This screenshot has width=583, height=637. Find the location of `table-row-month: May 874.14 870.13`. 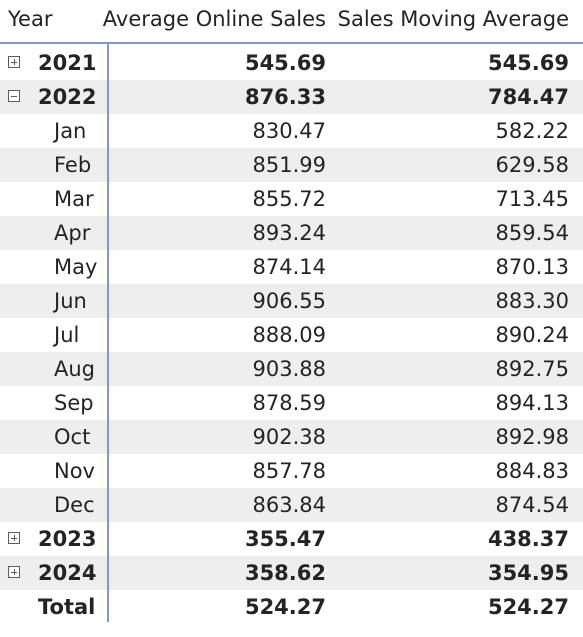

table-row-month: May 874.14 870.13 is located at coordinates (291, 267).